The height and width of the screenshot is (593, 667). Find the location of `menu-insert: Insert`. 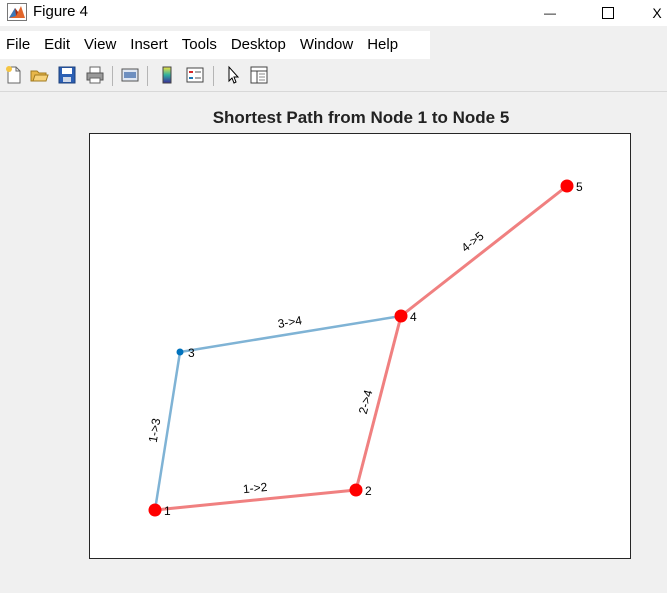

menu-insert: Insert is located at coordinates (149, 44).